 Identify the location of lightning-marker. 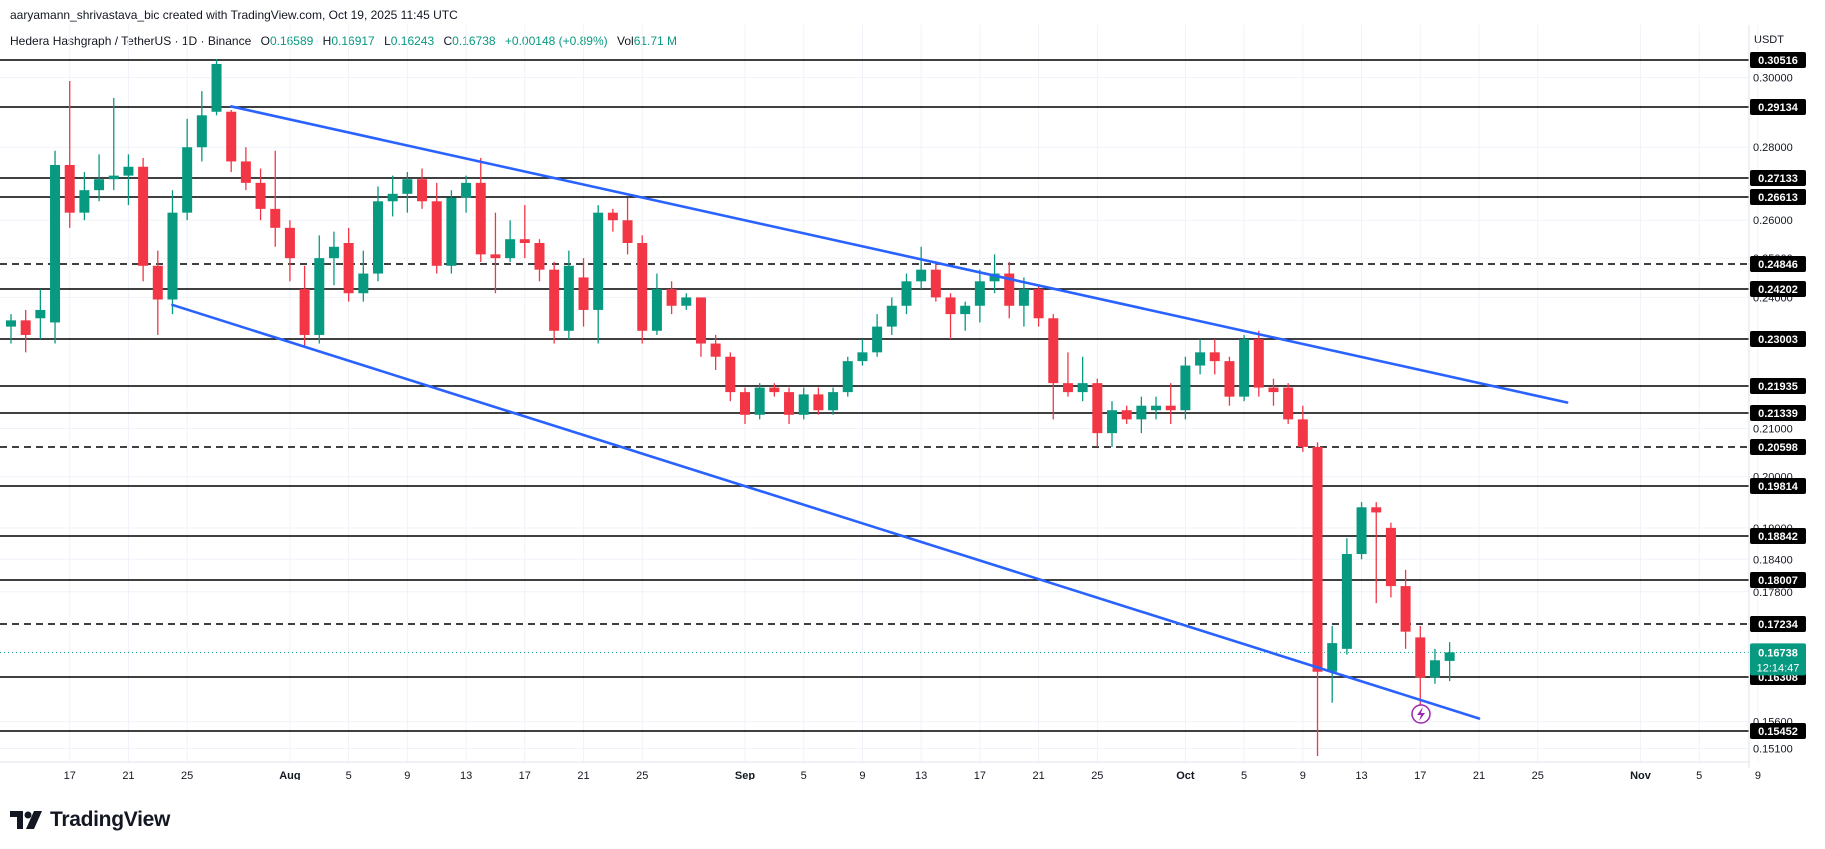
(1421, 714).